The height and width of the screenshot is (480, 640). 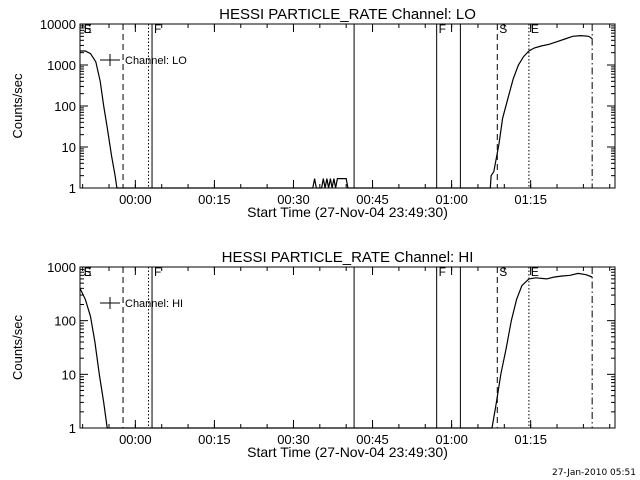 What do you see at coordinates (593, 473) in the screenshot?
I see `footer-timestamp: 27-Jan-2010 05:51` at bounding box center [593, 473].